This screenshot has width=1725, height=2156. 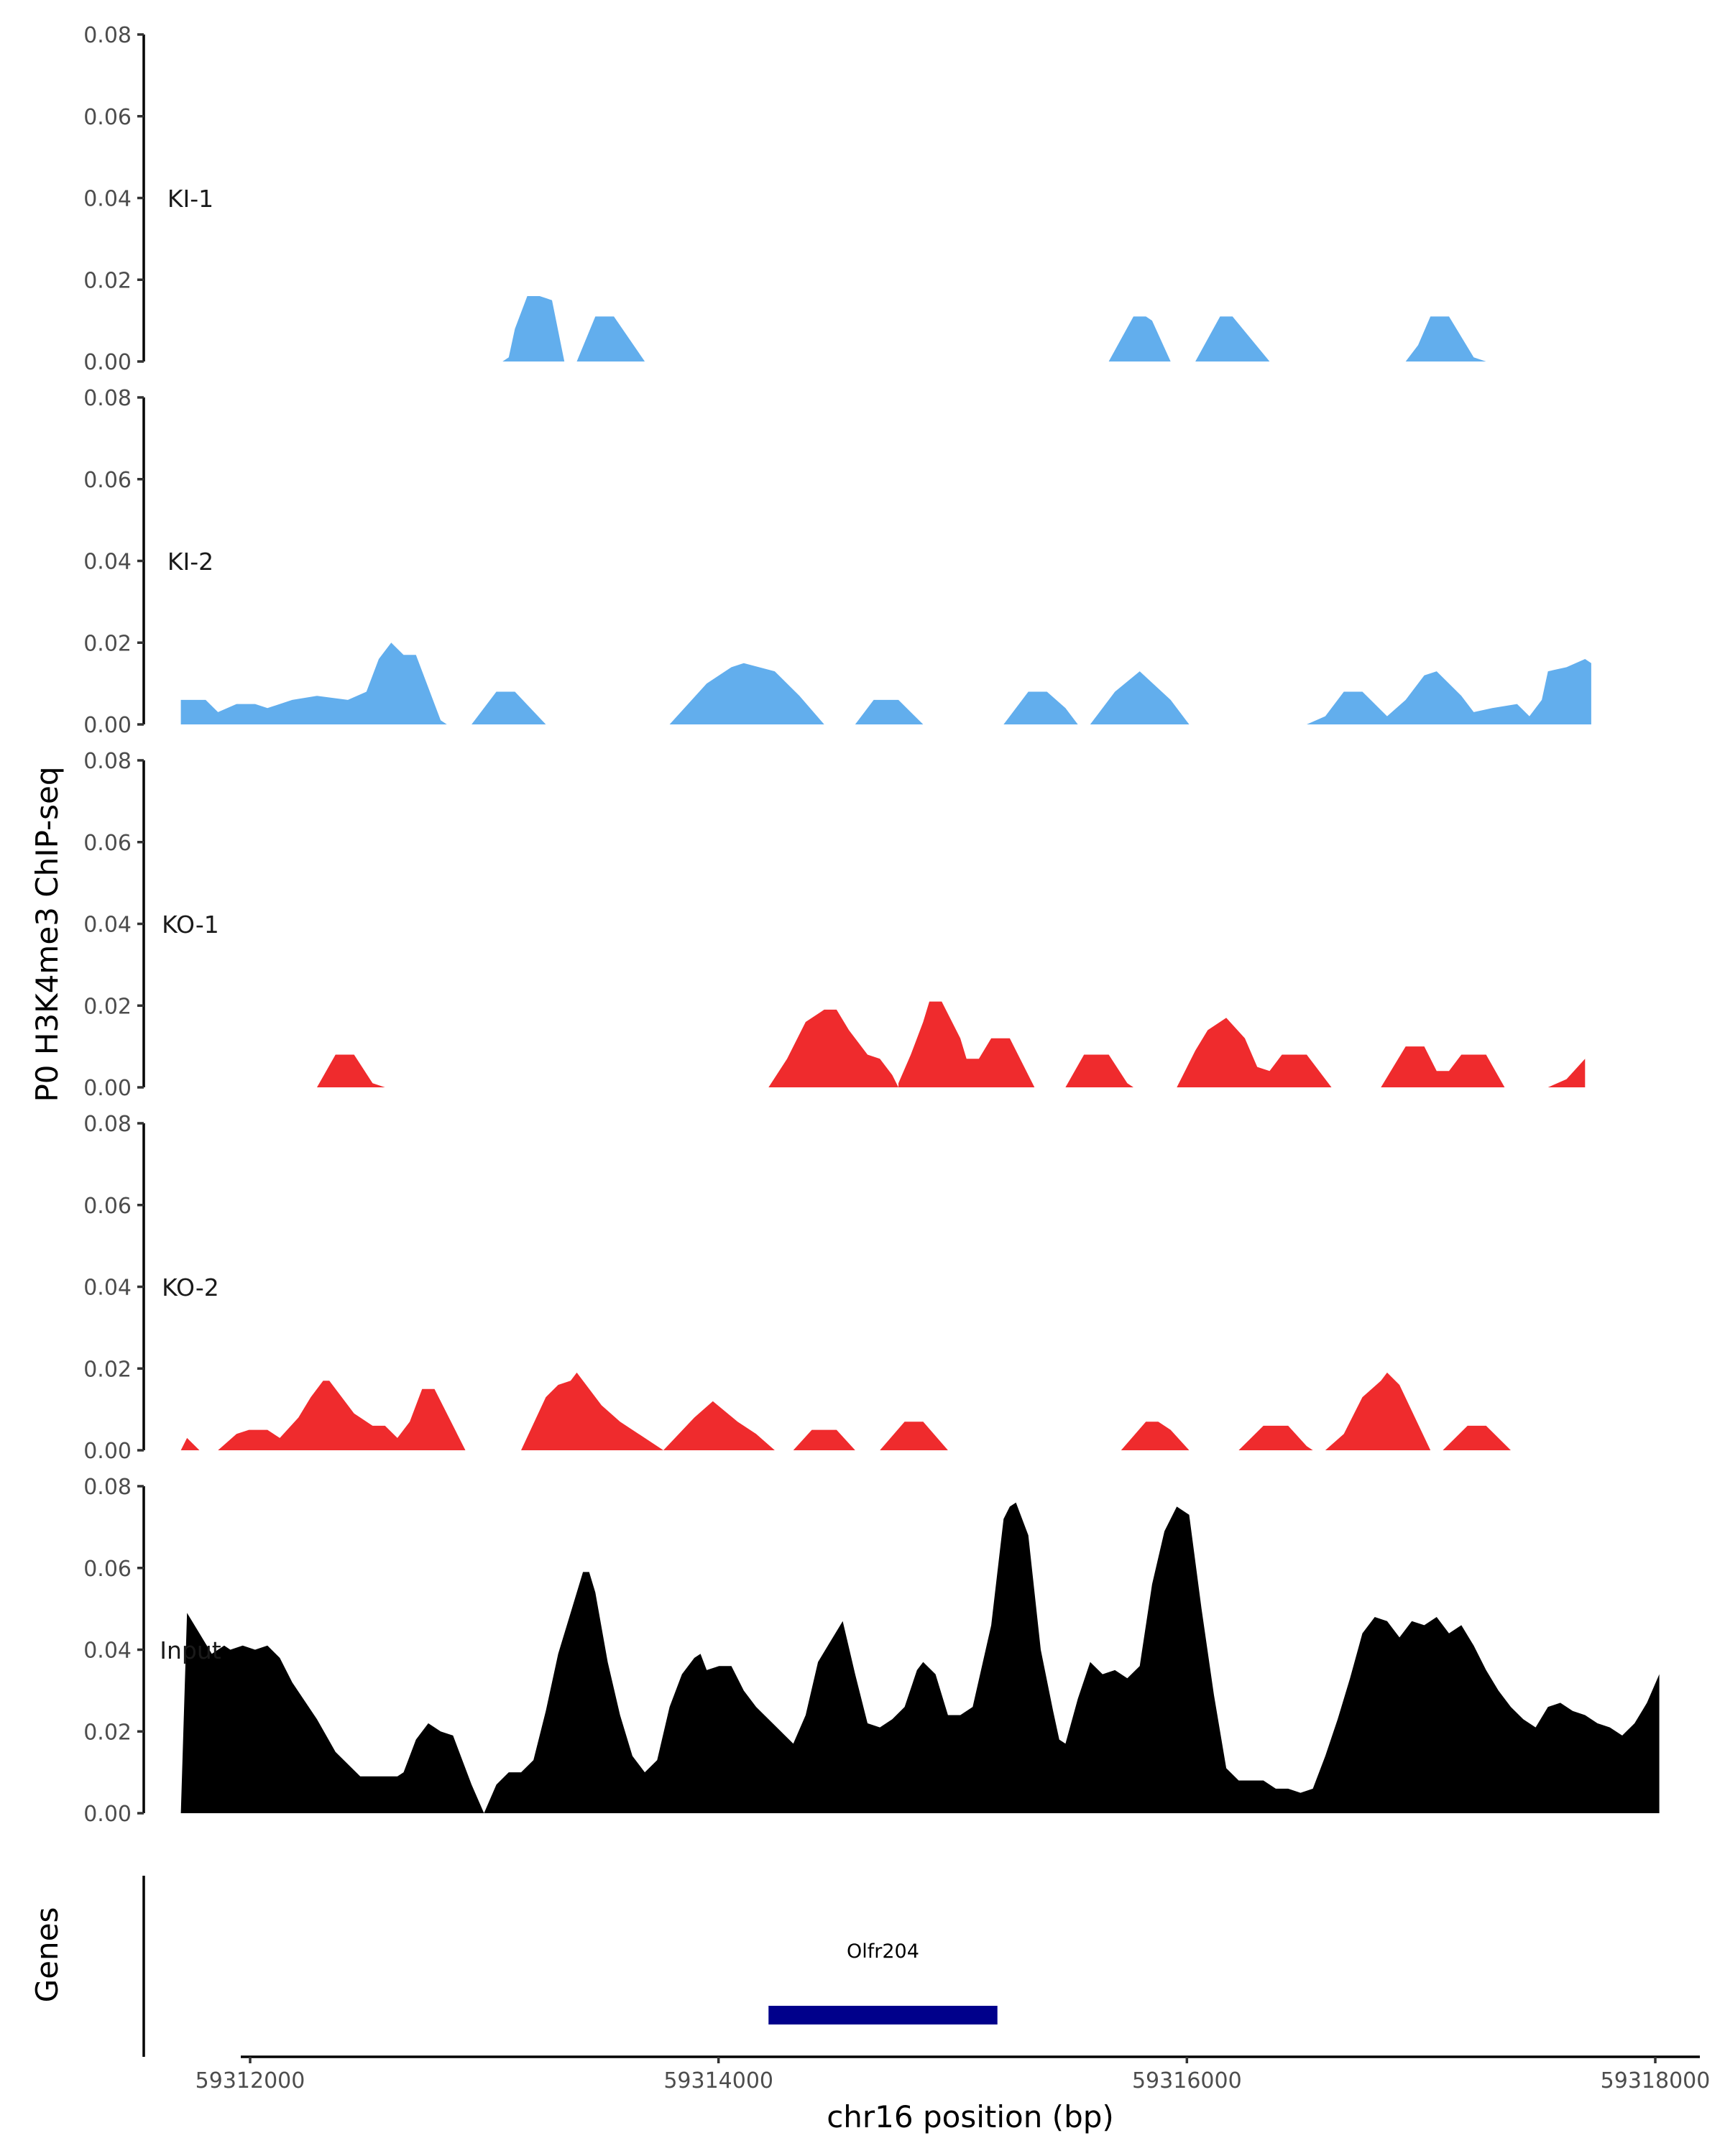 I want to click on gene-label: Olfr204, so click(x=883, y=1951).